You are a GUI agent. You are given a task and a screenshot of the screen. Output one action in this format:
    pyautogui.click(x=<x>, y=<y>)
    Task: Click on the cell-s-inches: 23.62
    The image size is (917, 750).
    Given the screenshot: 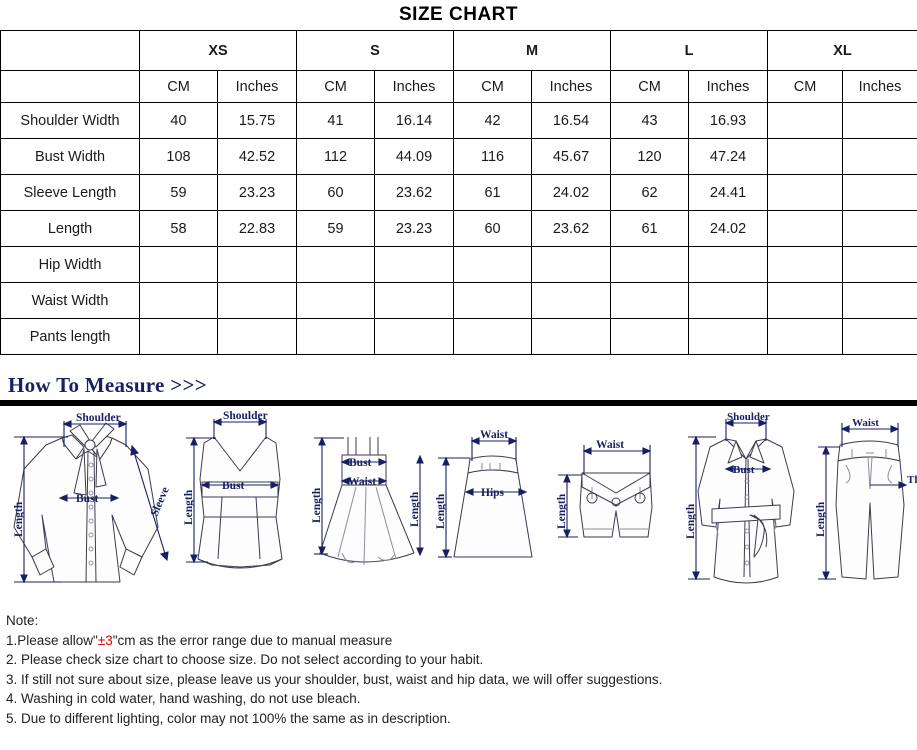 What is the action you would take?
    pyautogui.click(x=414, y=192)
    